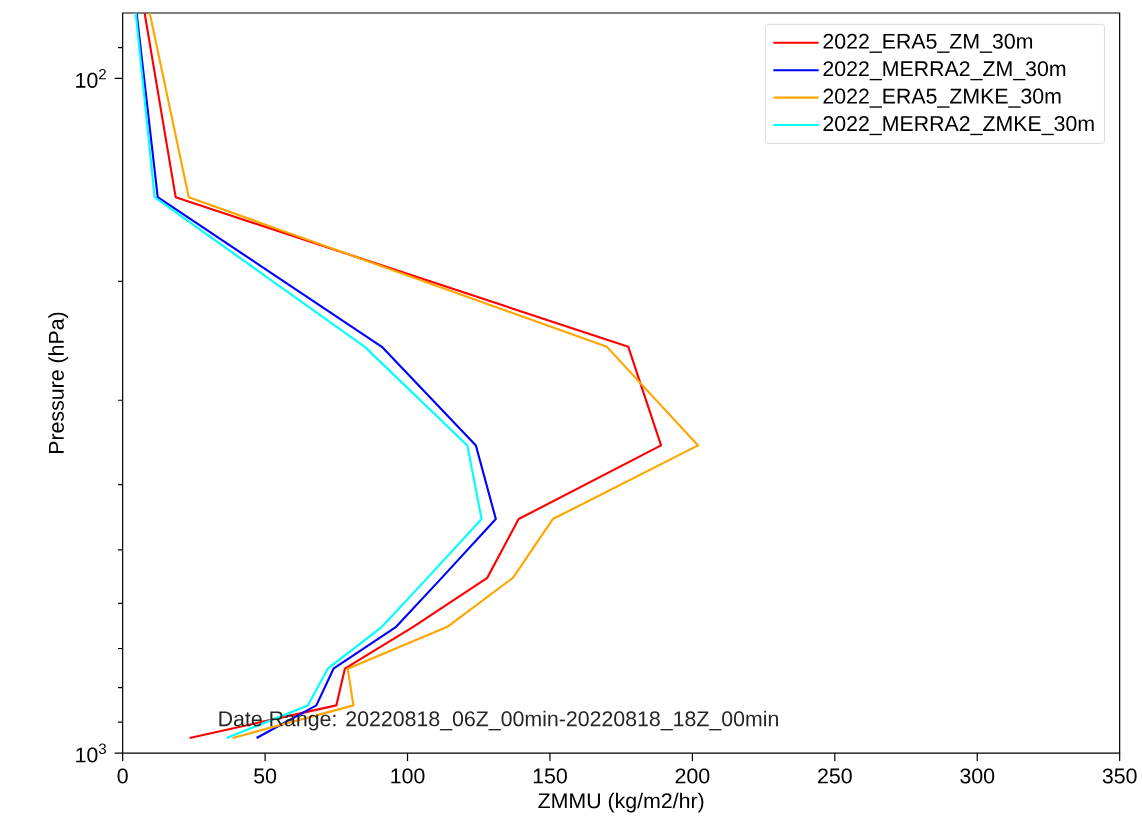  Describe the element at coordinates (977, 776) in the screenshot. I see `x-tick-label: 300` at that location.